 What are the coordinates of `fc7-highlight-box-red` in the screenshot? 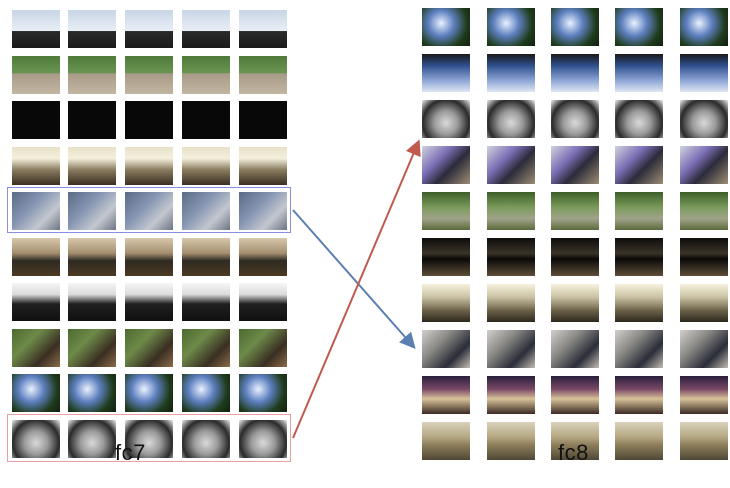 It's located at (149, 438).